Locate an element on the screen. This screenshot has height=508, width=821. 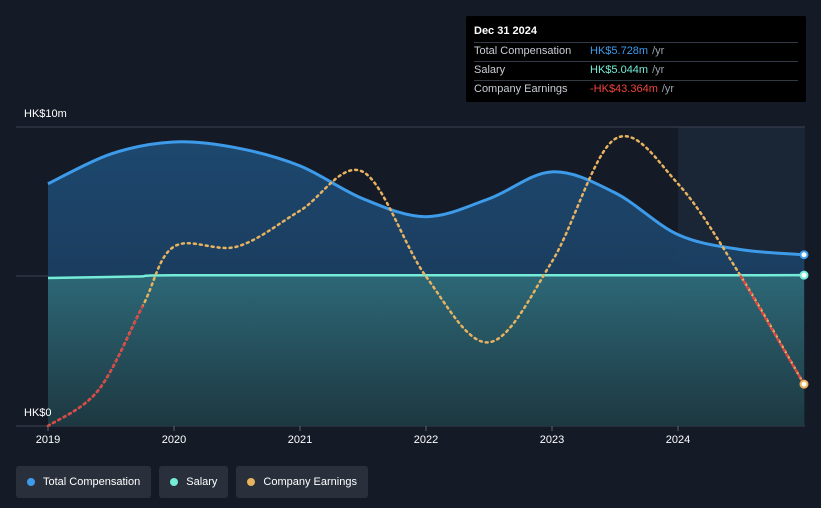
legend-label: Total Compensation is located at coordinates (92, 482).